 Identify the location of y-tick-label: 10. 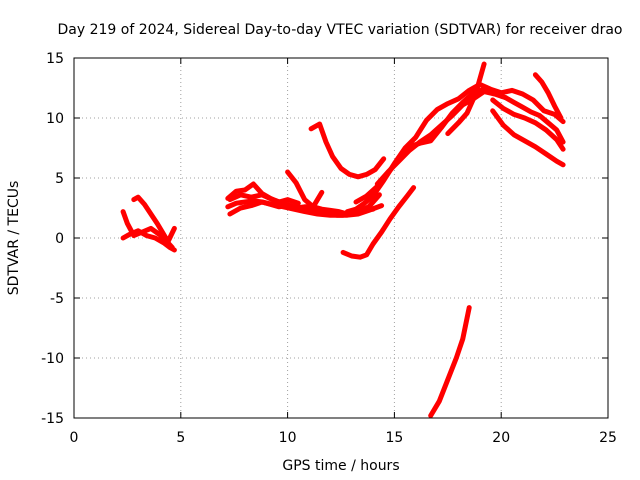
(55, 119).